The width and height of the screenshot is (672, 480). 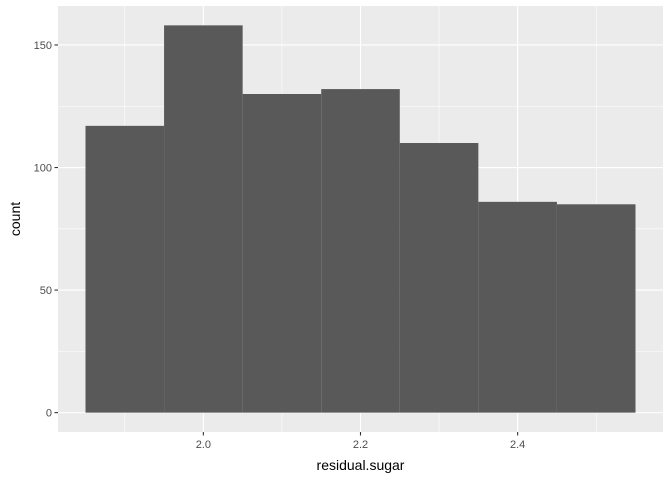 I want to click on y-tick-label: 150, so click(x=43, y=46).